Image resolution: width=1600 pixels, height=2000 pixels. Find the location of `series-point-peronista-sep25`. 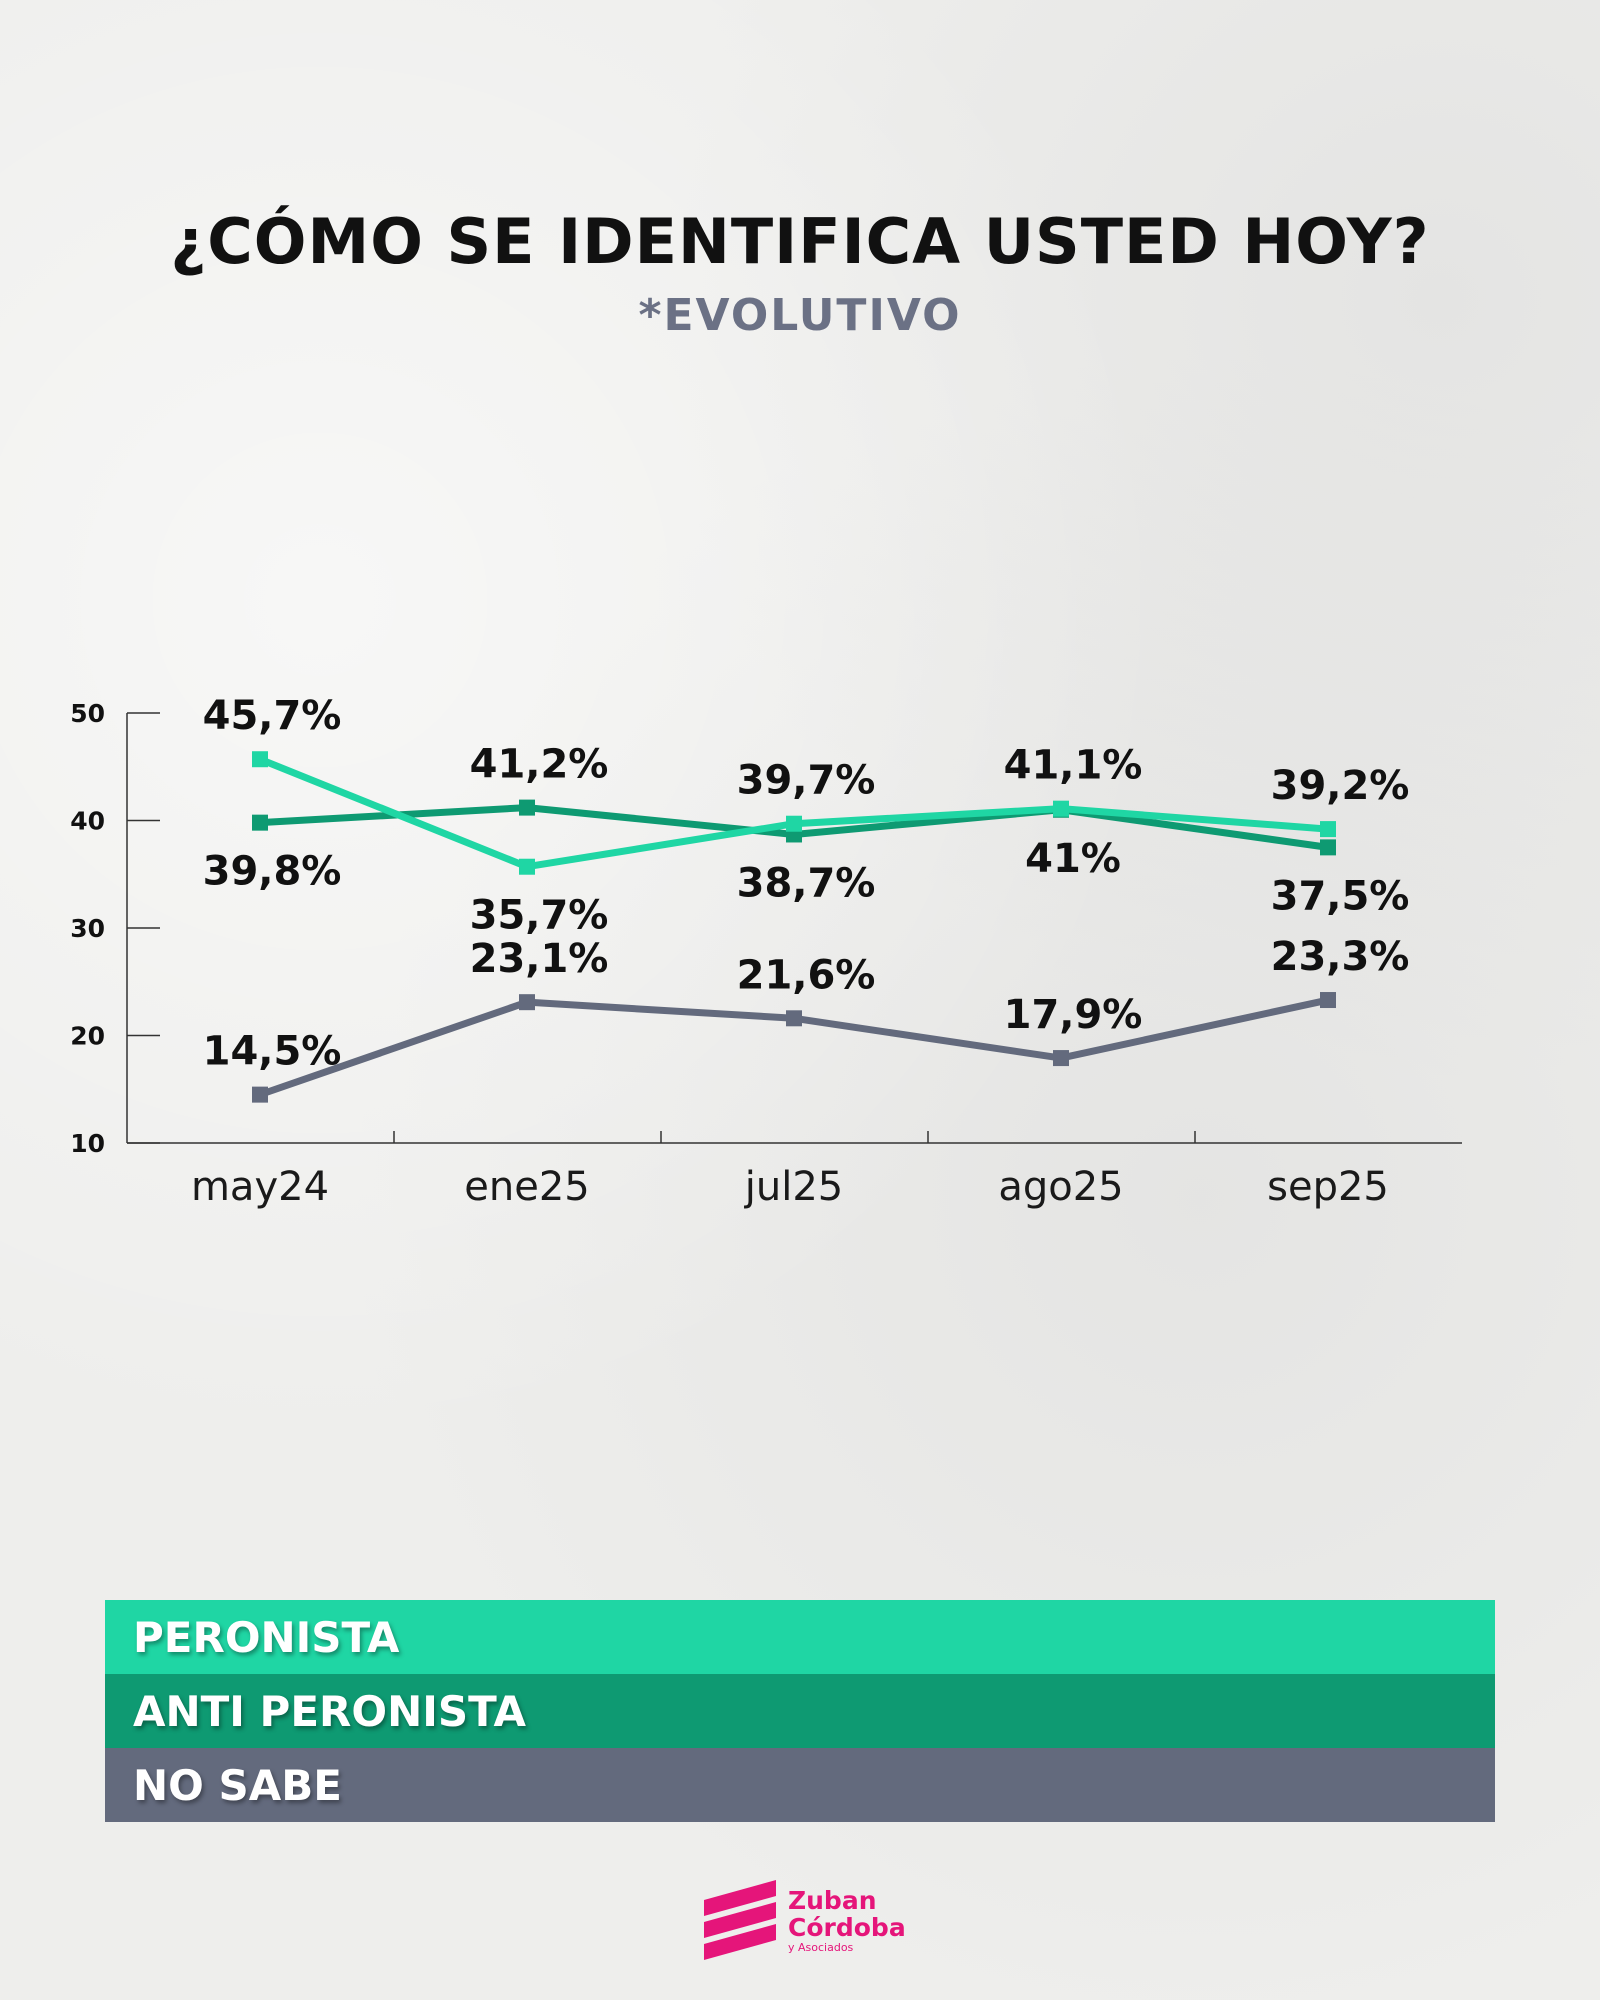

series-point-peronista-sep25 is located at coordinates (1328, 829).